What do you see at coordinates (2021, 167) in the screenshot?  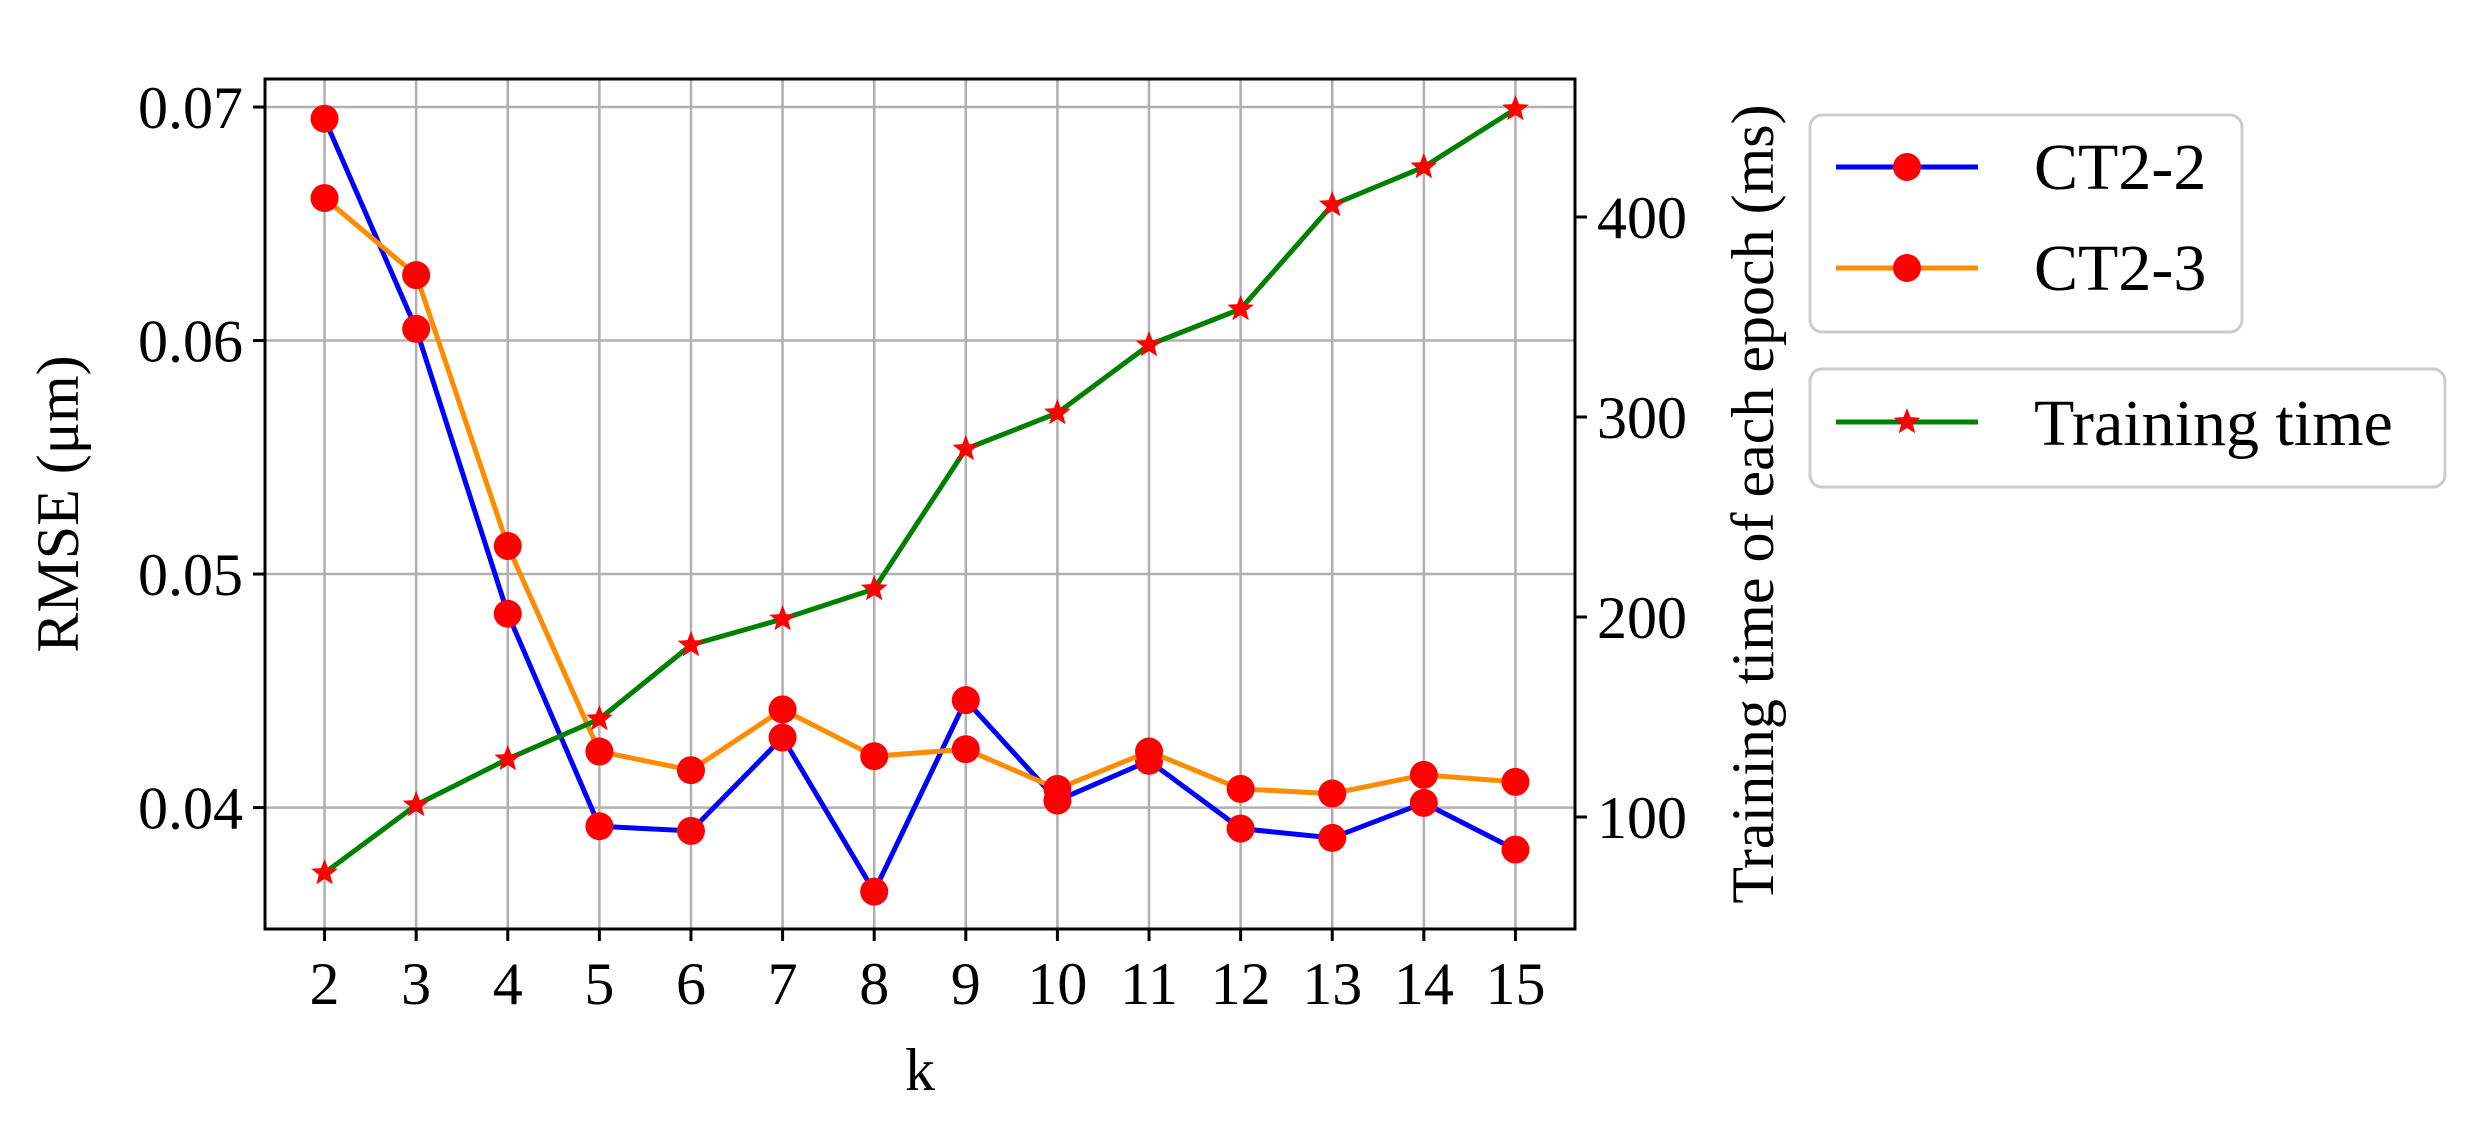 I see `legend-entry-ct2-2: CT2-2` at bounding box center [2021, 167].